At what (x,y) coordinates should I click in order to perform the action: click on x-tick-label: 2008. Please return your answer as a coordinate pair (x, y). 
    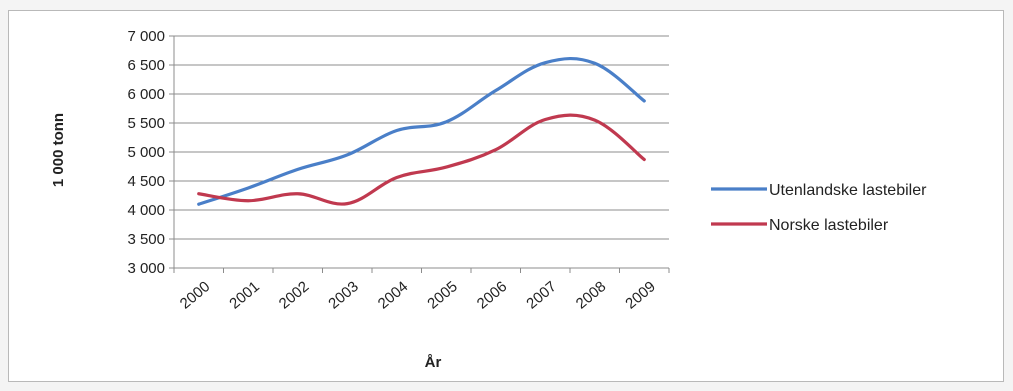
    Looking at the image, I should click on (591, 295).